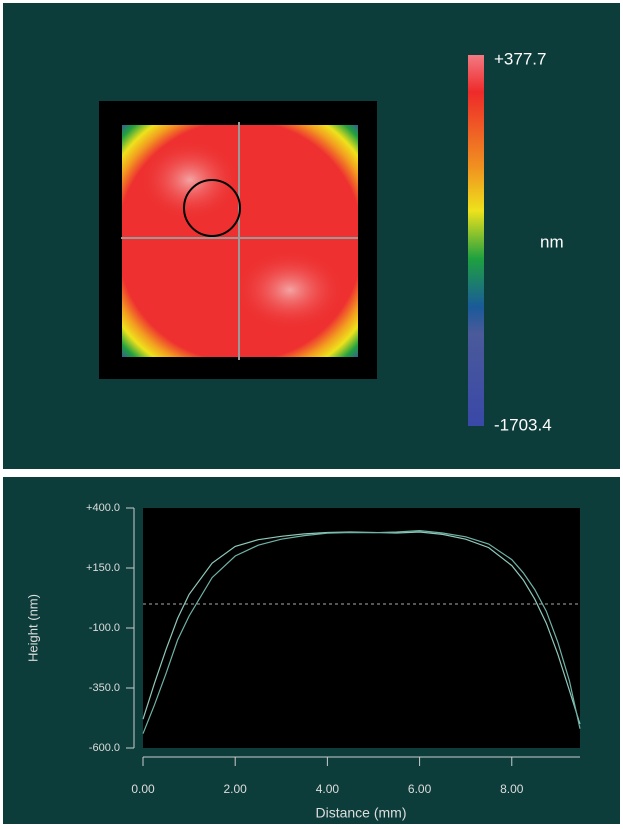 This screenshot has height=829, width=623. What do you see at coordinates (104, 688) in the screenshot?
I see `y-tick-label: -350.0` at bounding box center [104, 688].